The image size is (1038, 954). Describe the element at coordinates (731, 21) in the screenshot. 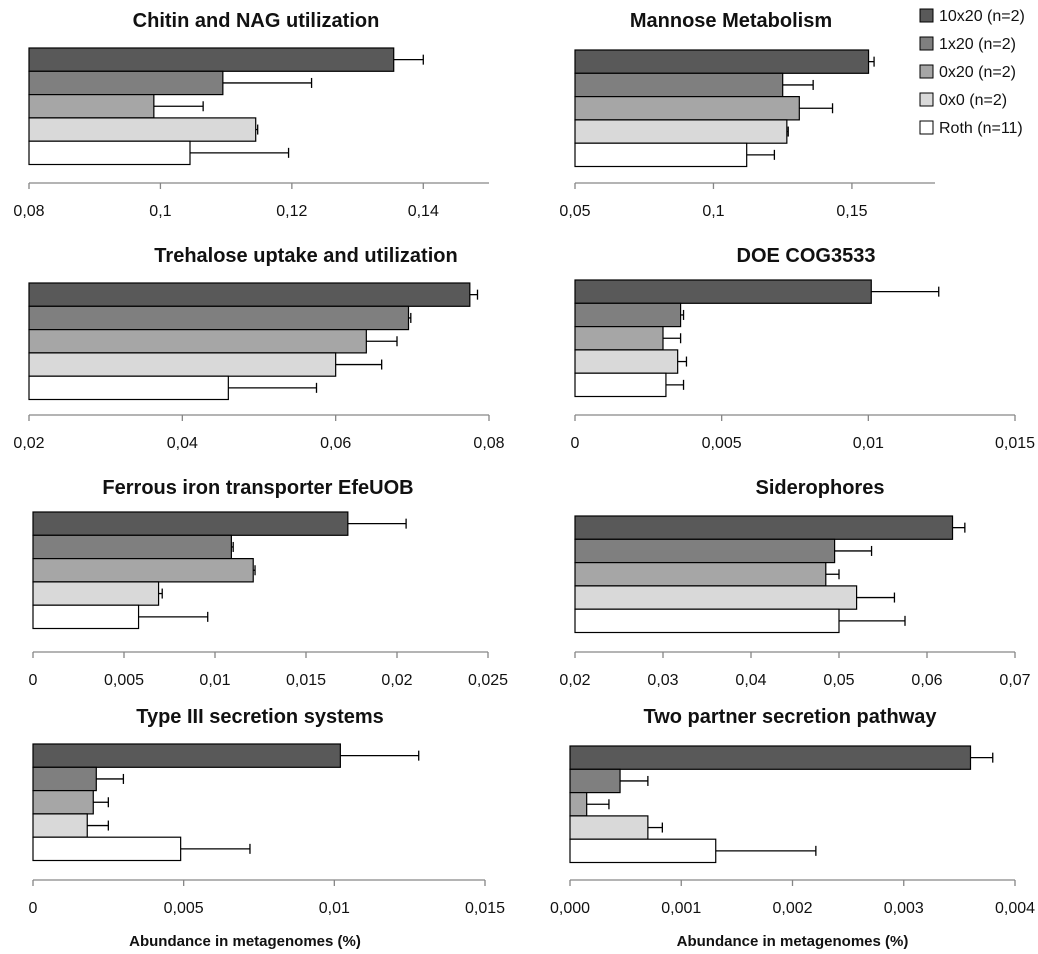

I see `chart-title: Mannose Metabolism` at that location.